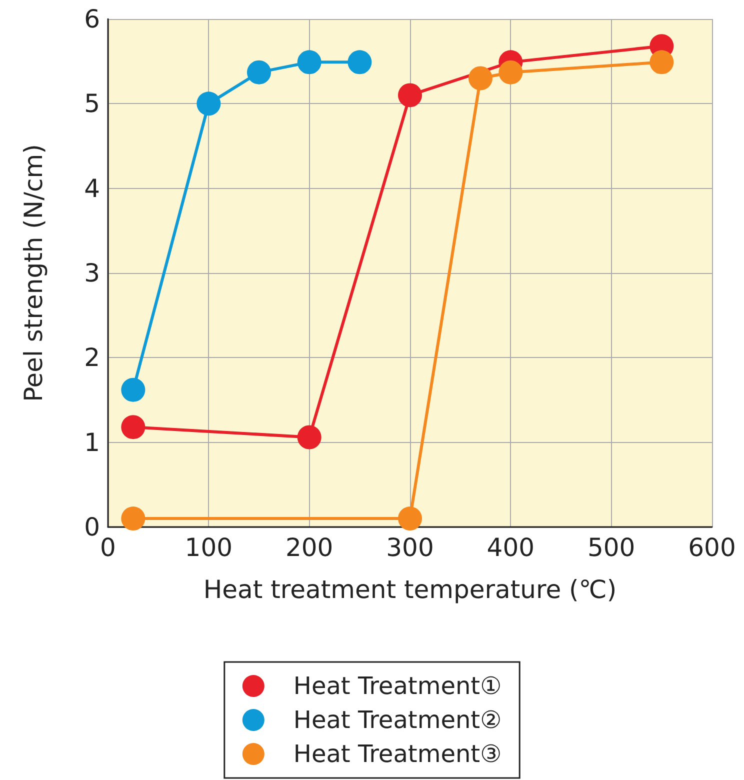 This screenshot has width=744, height=780. Describe the element at coordinates (92, 273) in the screenshot. I see `y-tick-label: 3` at that location.